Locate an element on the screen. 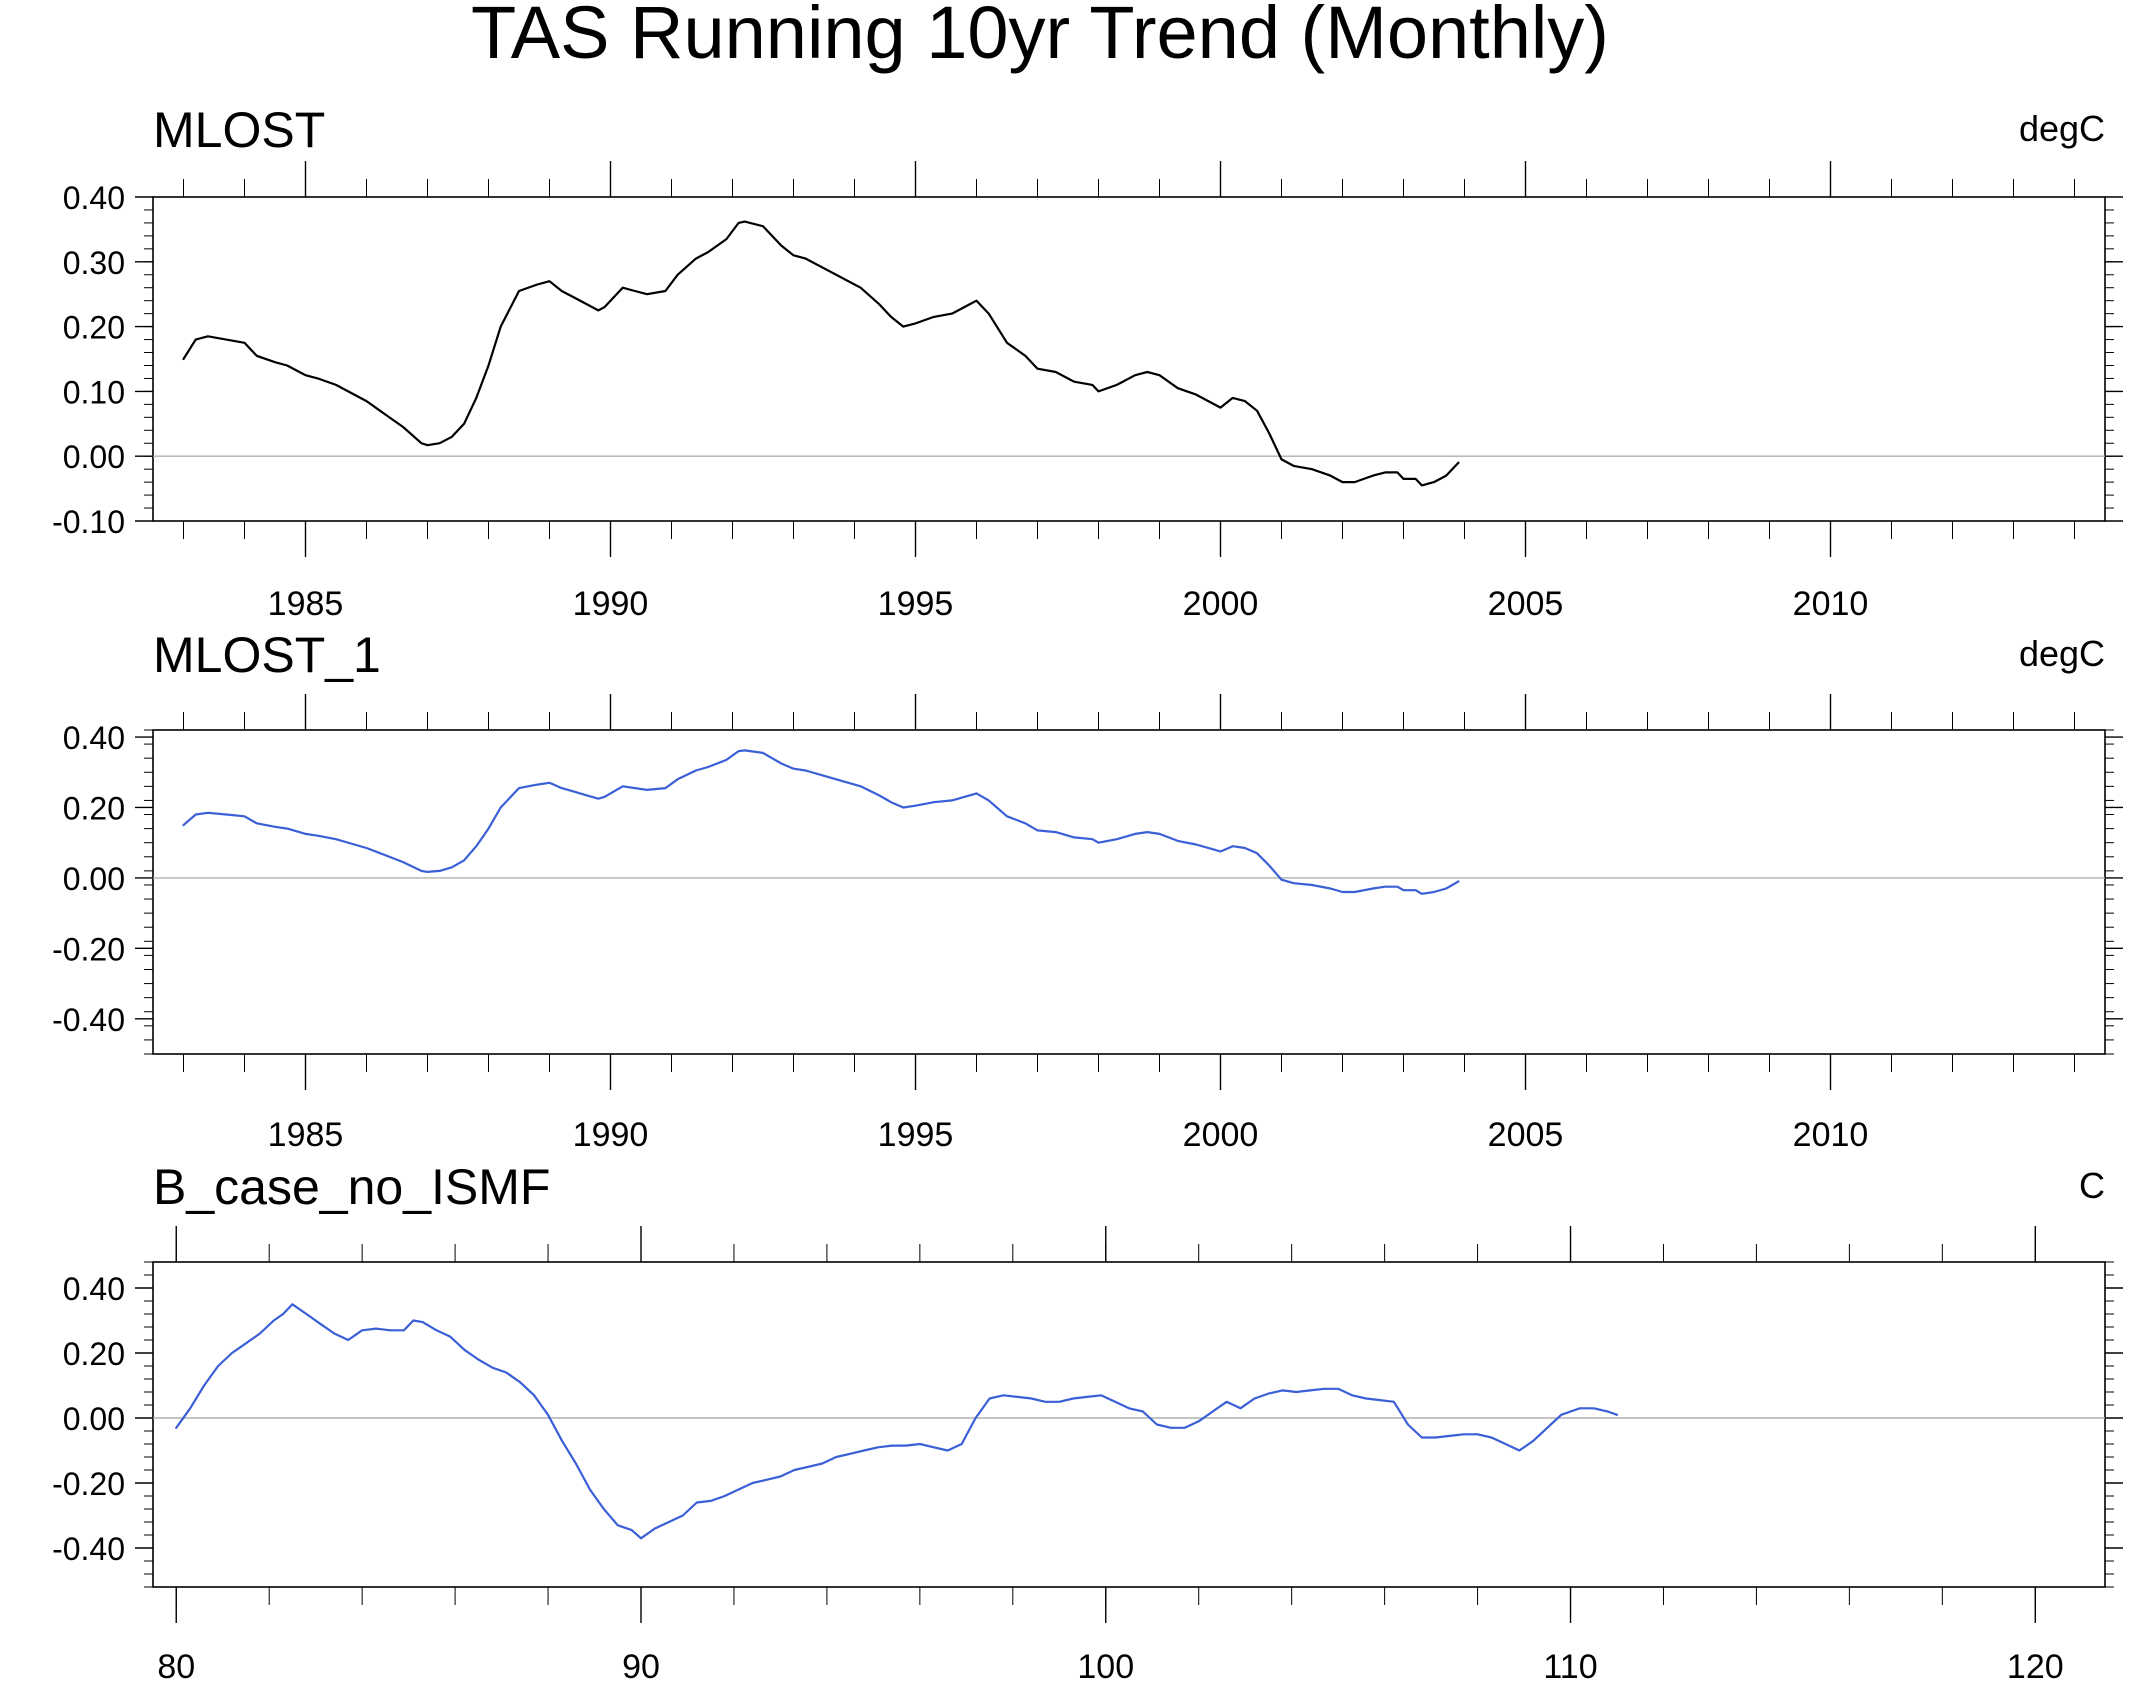 The height and width of the screenshot is (1687, 2152). y-tick-label: 0.30 is located at coordinates (94, 263).